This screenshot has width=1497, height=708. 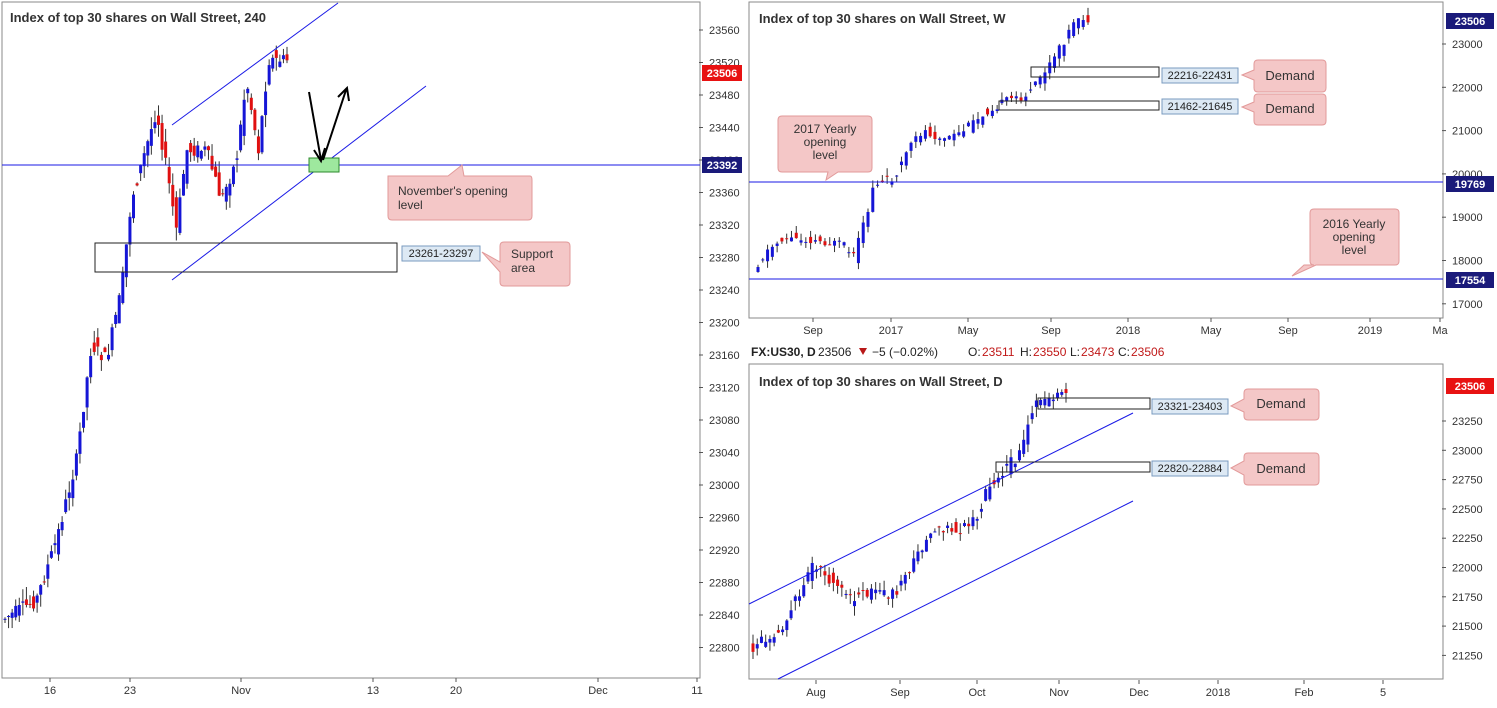 I want to click on daily-channel-upper-line, so click(x=941, y=508).